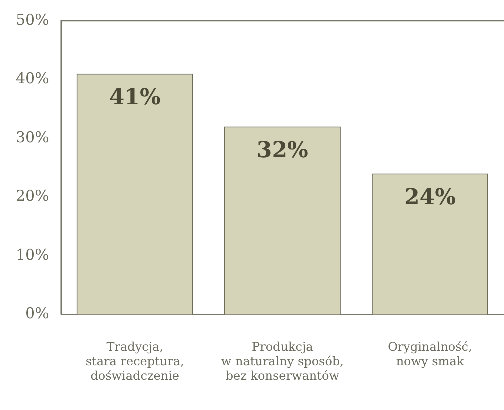 This screenshot has height=410, width=504. Describe the element at coordinates (282, 150) in the screenshot. I see `data-label: 32%` at that location.